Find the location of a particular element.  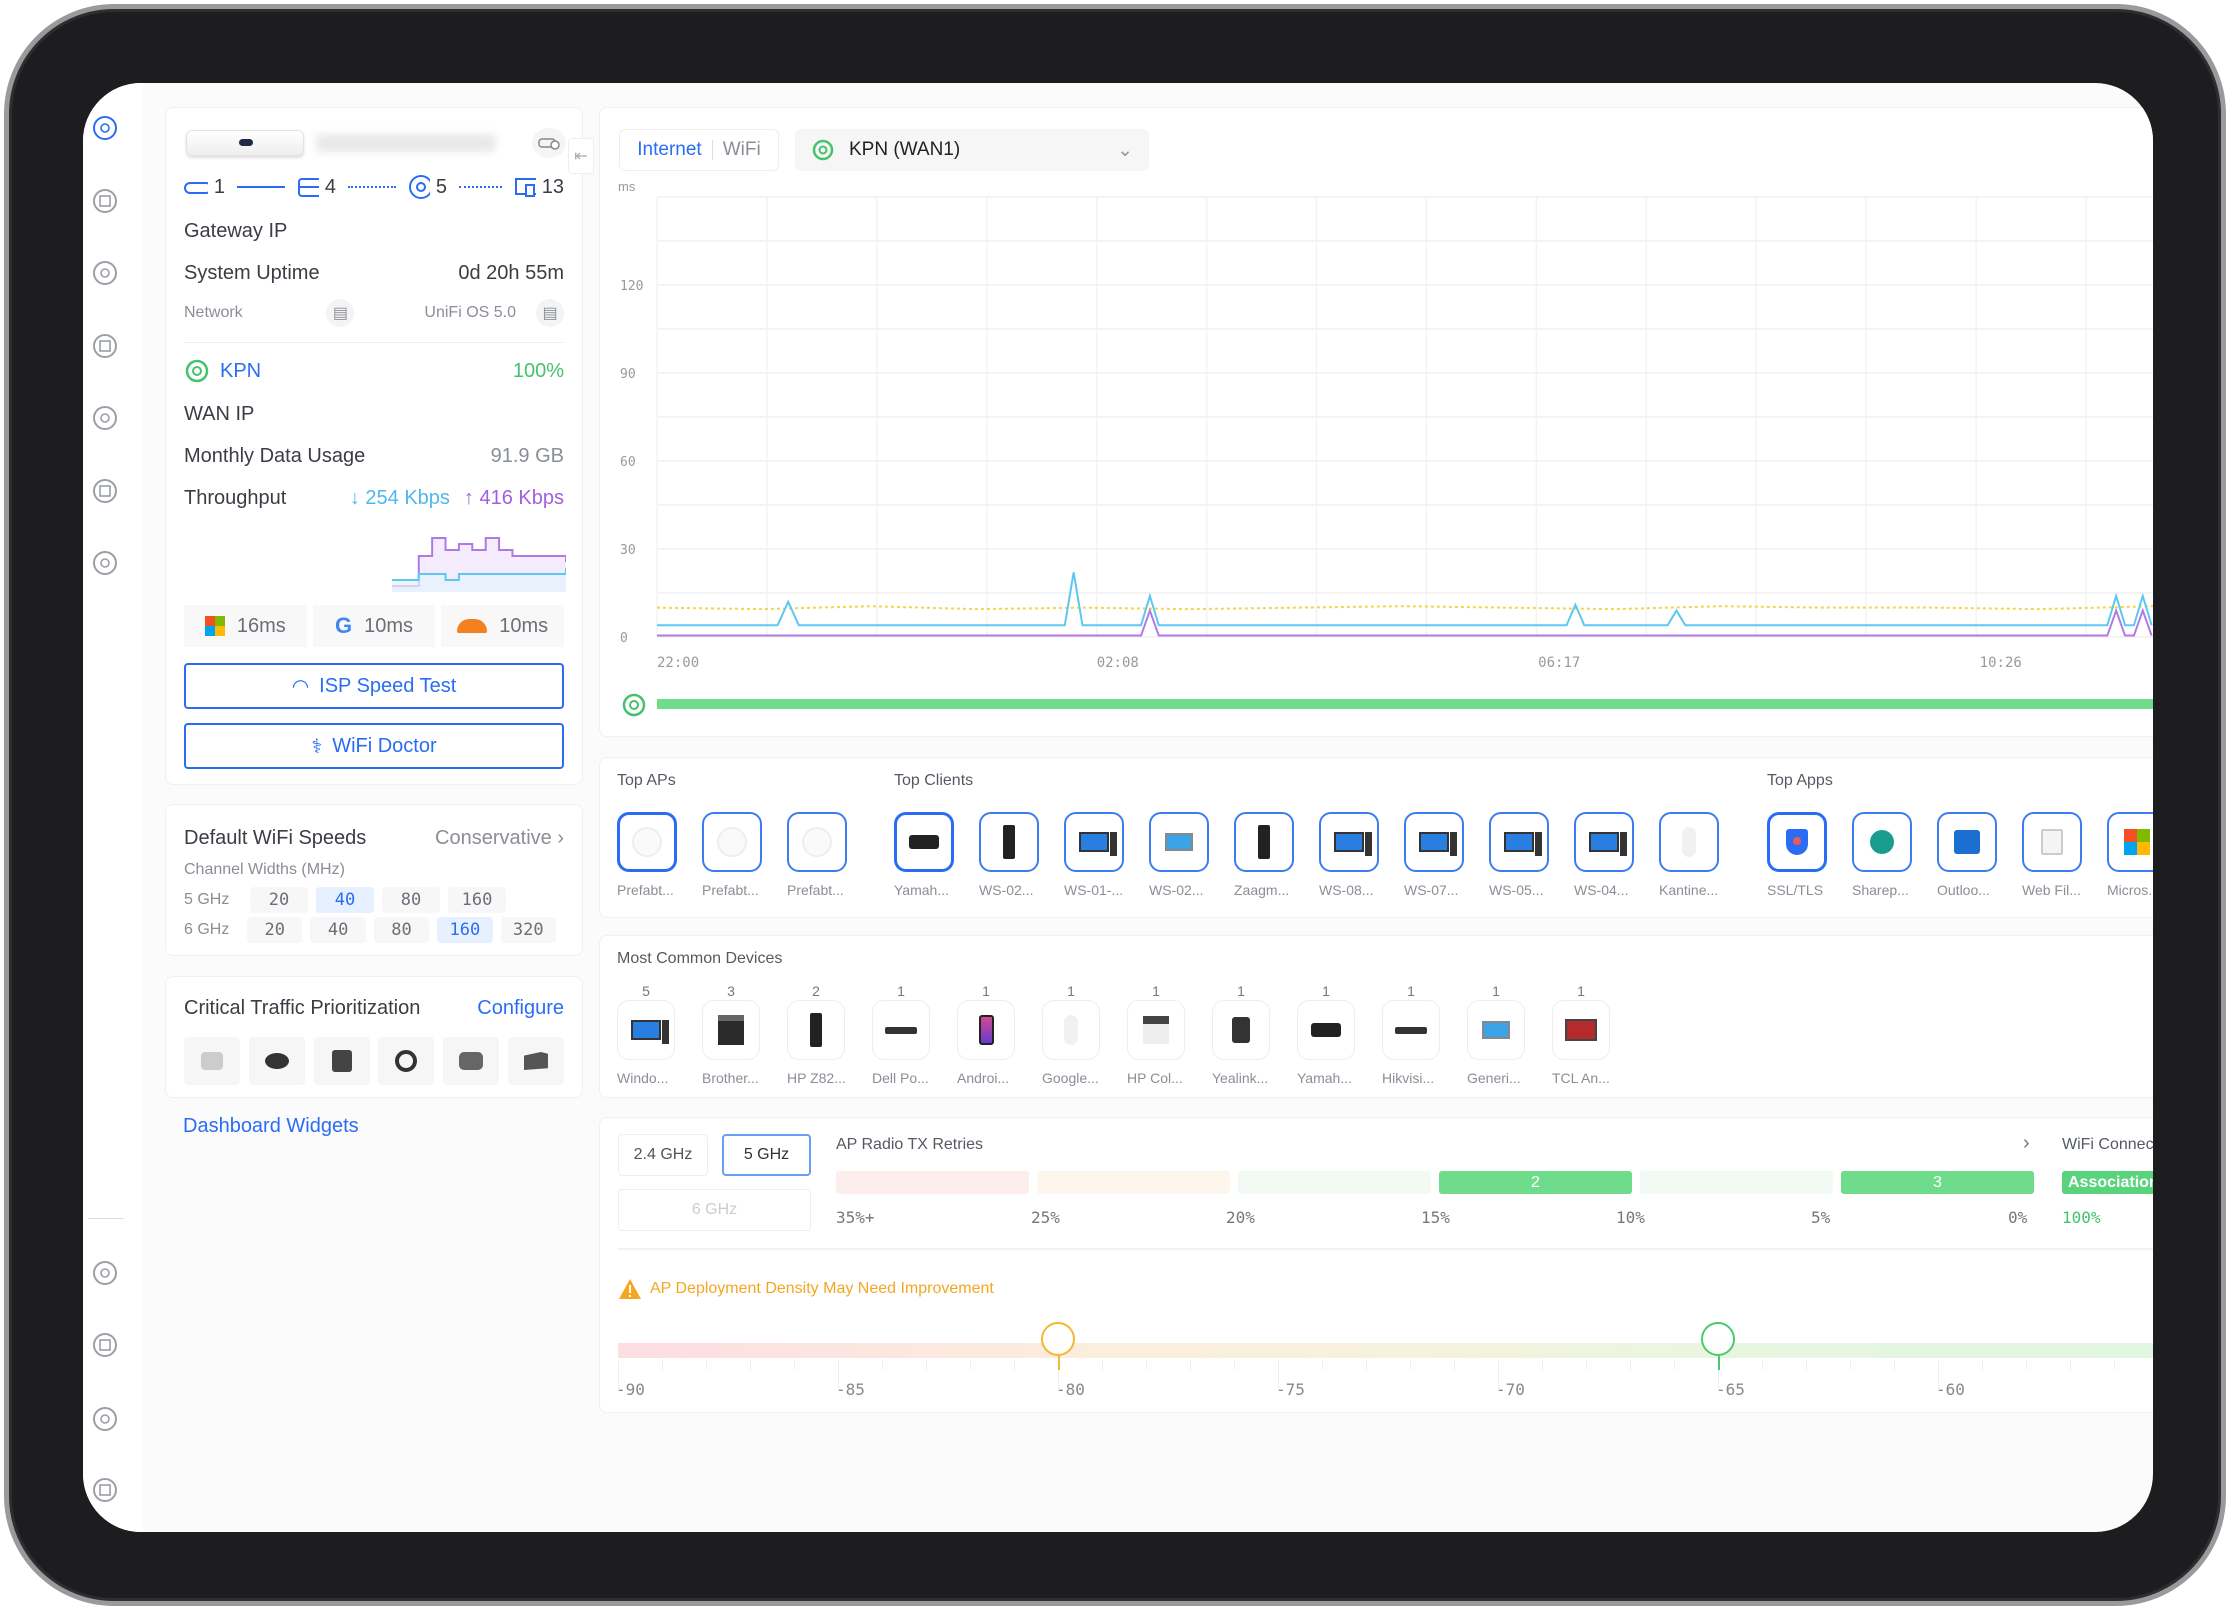

configure-link: Configure is located at coordinates (520, 1007).